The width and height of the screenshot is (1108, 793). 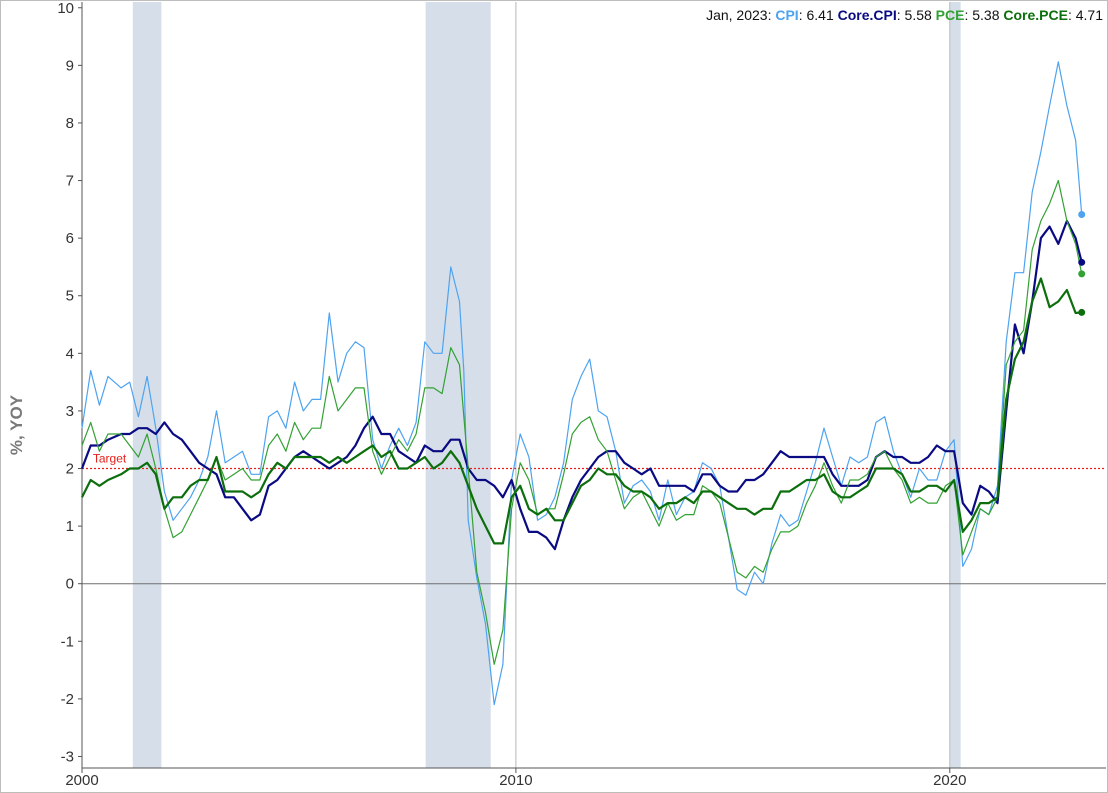 I want to click on legend-name-cpi: CPI, so click(x=786, y=15).